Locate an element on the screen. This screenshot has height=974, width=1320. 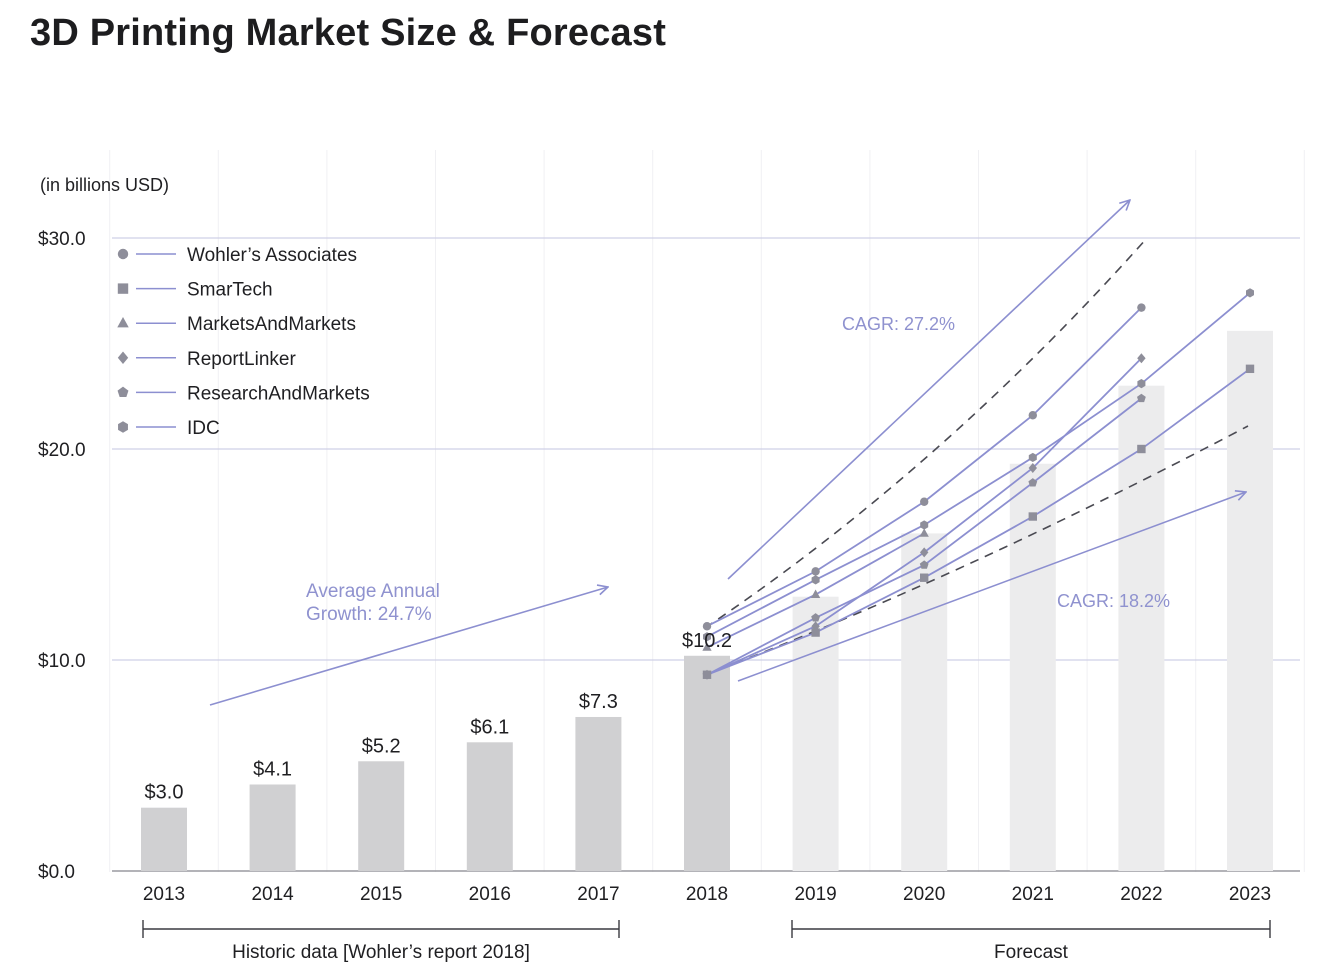
y-tick-label: $20.0 is located at coordinates (62, 450).